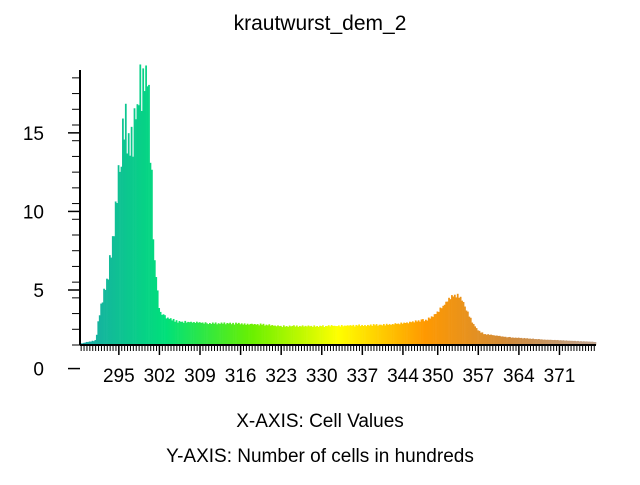  What do you see at coordinates (200, 376) in the screenshot?
I see `x-tick-label: 309` at bounding box center [200, 376].